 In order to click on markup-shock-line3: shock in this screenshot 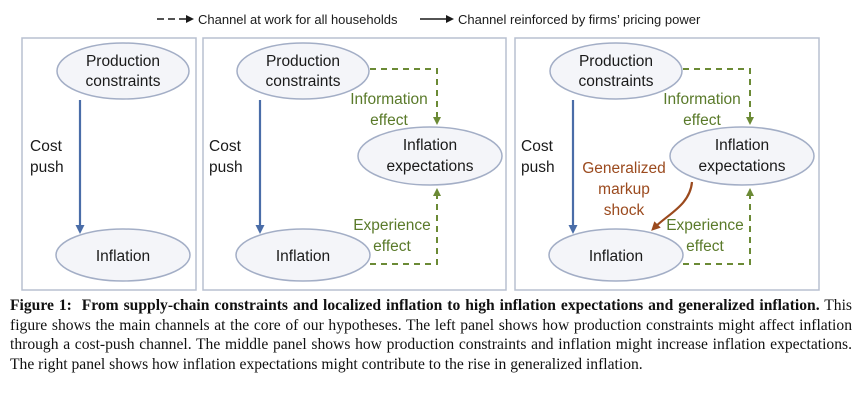, I will do `click(624, 210)`.